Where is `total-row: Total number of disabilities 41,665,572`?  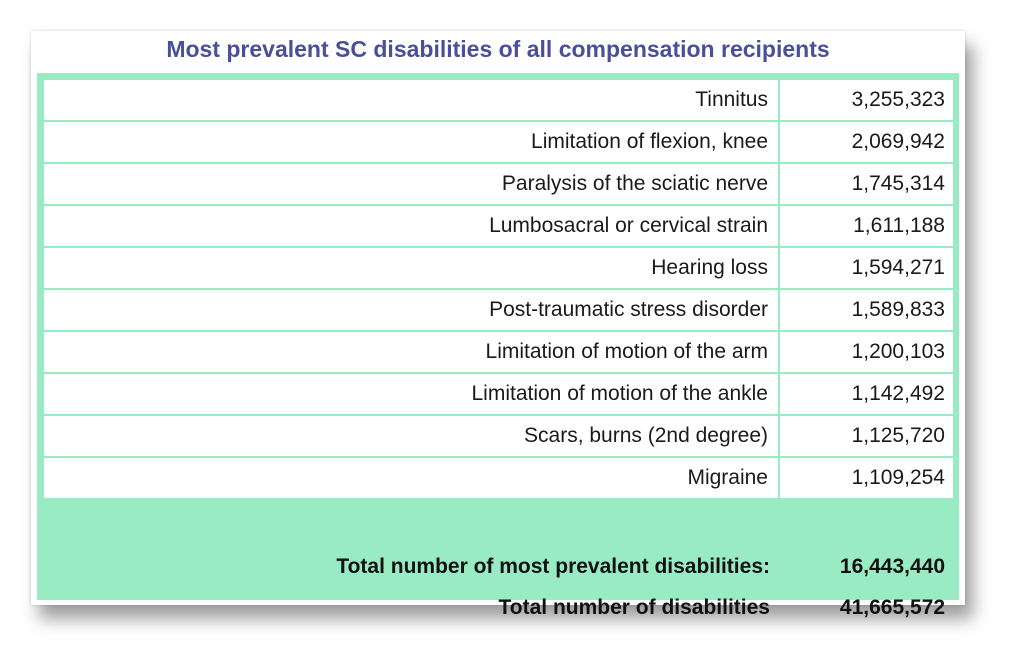
total-row: Total number of disabilities 41,665,572 is located at coordinates (498, 607).